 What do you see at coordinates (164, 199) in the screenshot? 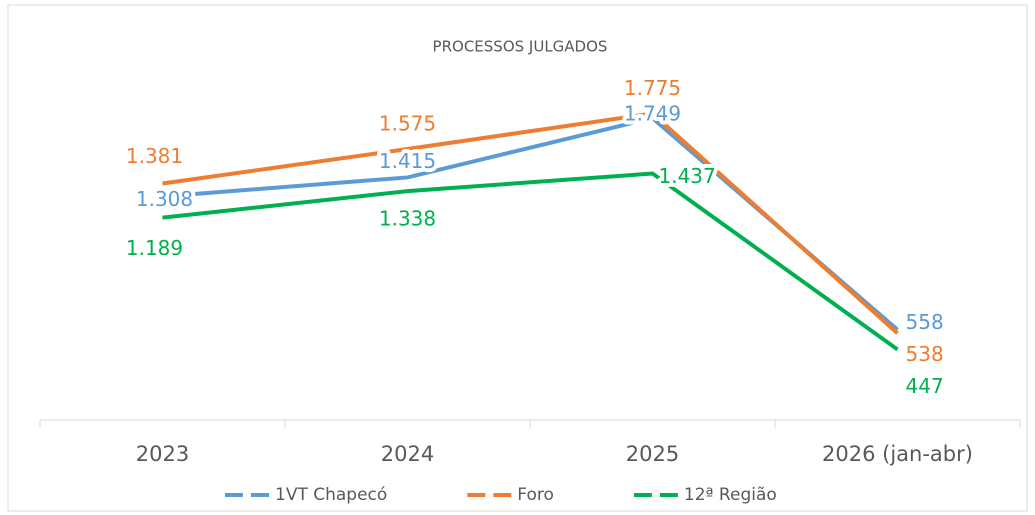
I see `data-label: 1.308` at bounding box center [164, 199].